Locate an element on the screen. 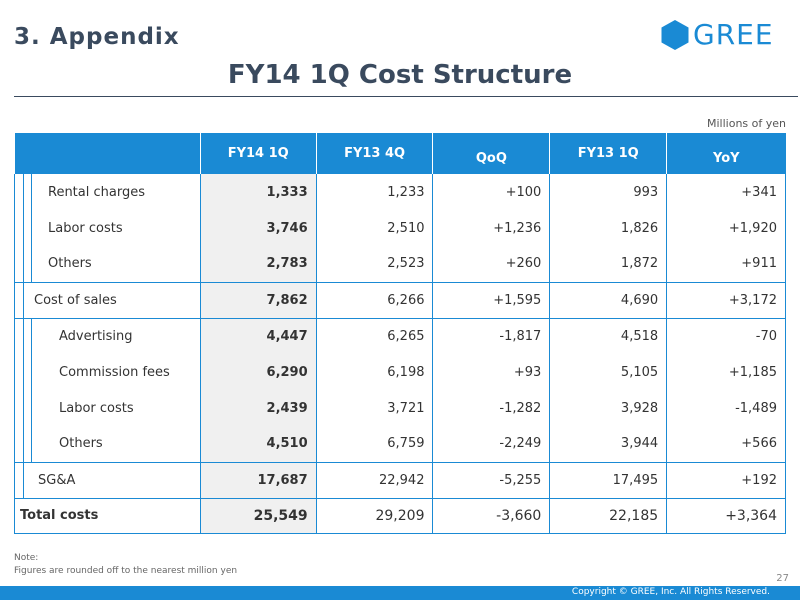  table-row: Advertising 4,447 6,265 -1,817 4,518 -70 is located at coordinates (400, 335).